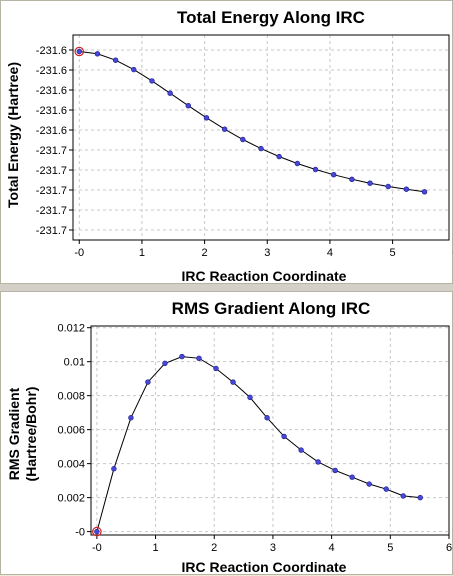  Describe the element at coordinates (71, 431) in the screenshot. I see `y-tick-label: 0.006` at that location.